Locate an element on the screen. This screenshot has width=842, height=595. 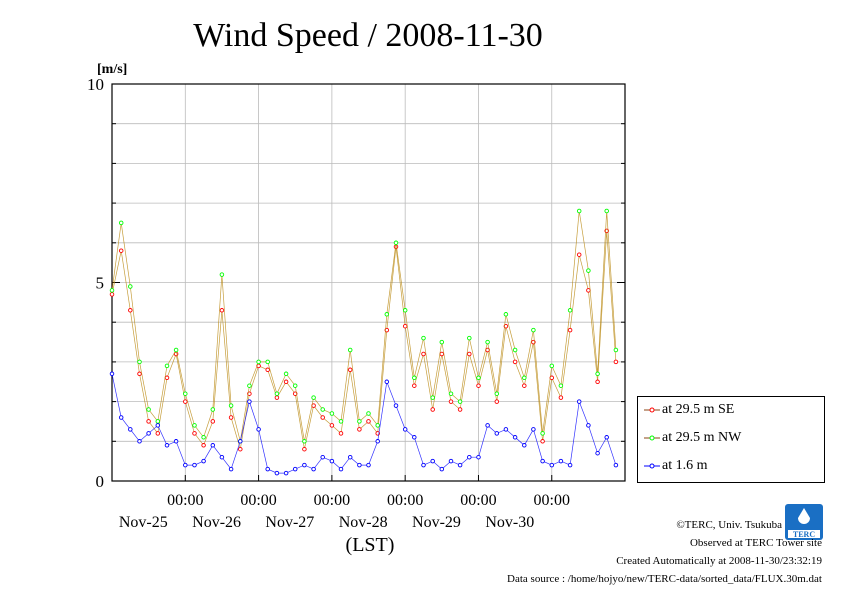
legend-label-nw: at 29.5 m NW is located at coordinates (702, 437).